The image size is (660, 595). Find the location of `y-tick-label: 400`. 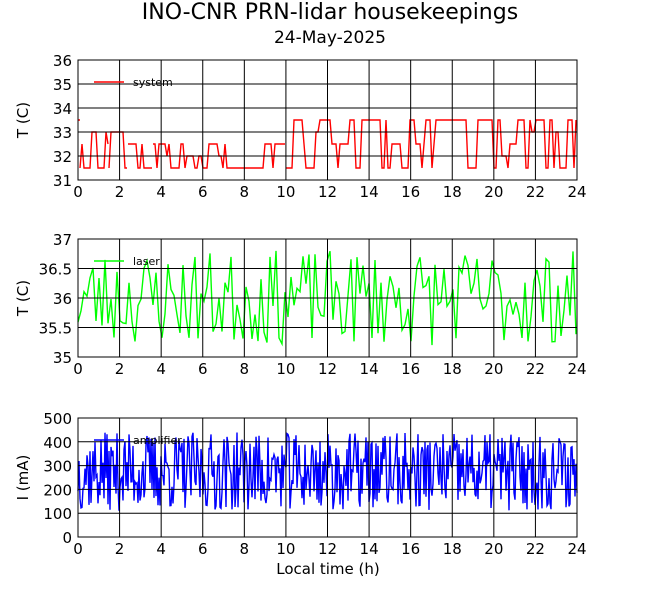

y-tick-label: 400 is located at coordinates (57, 443).